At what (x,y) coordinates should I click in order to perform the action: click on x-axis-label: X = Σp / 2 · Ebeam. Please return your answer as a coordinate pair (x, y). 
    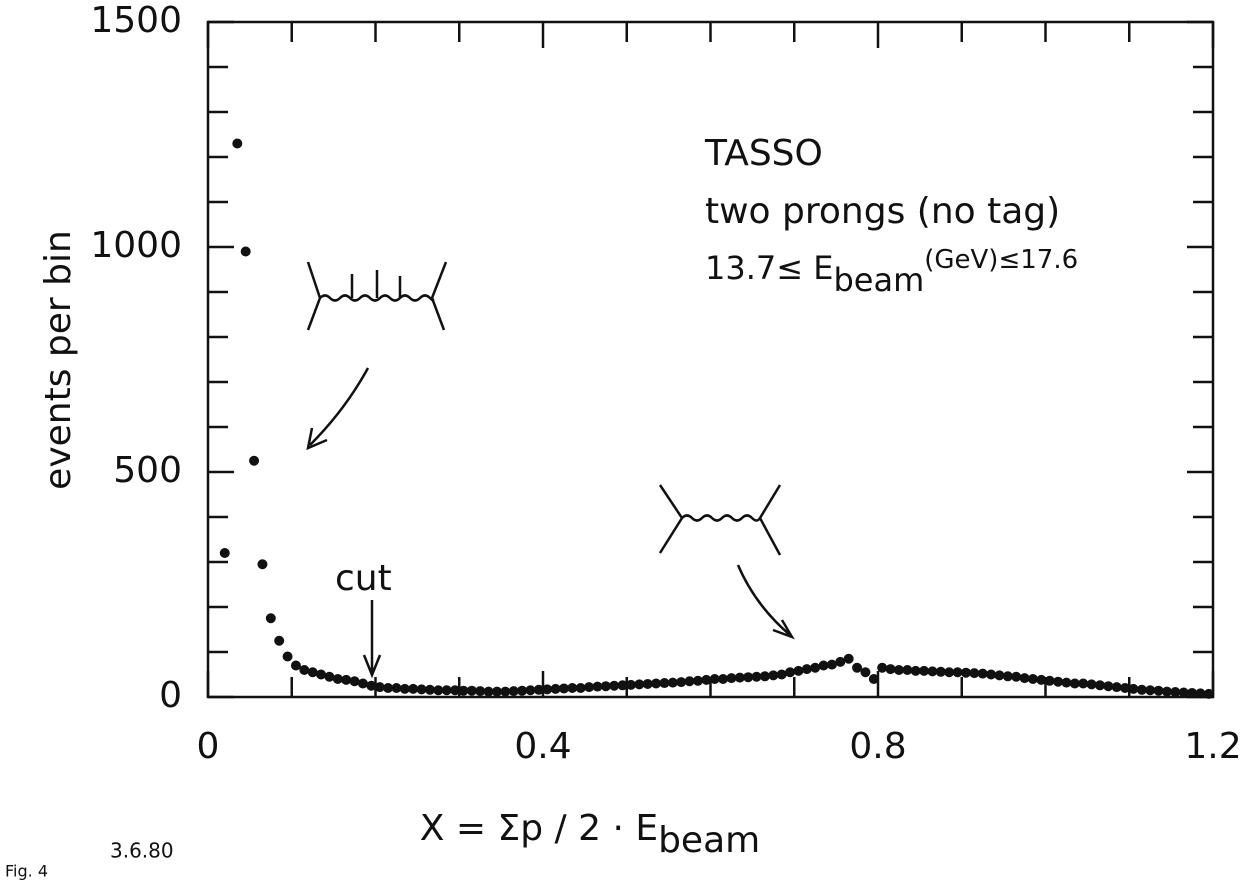
    Looking at the image, I should click on (590, 834).